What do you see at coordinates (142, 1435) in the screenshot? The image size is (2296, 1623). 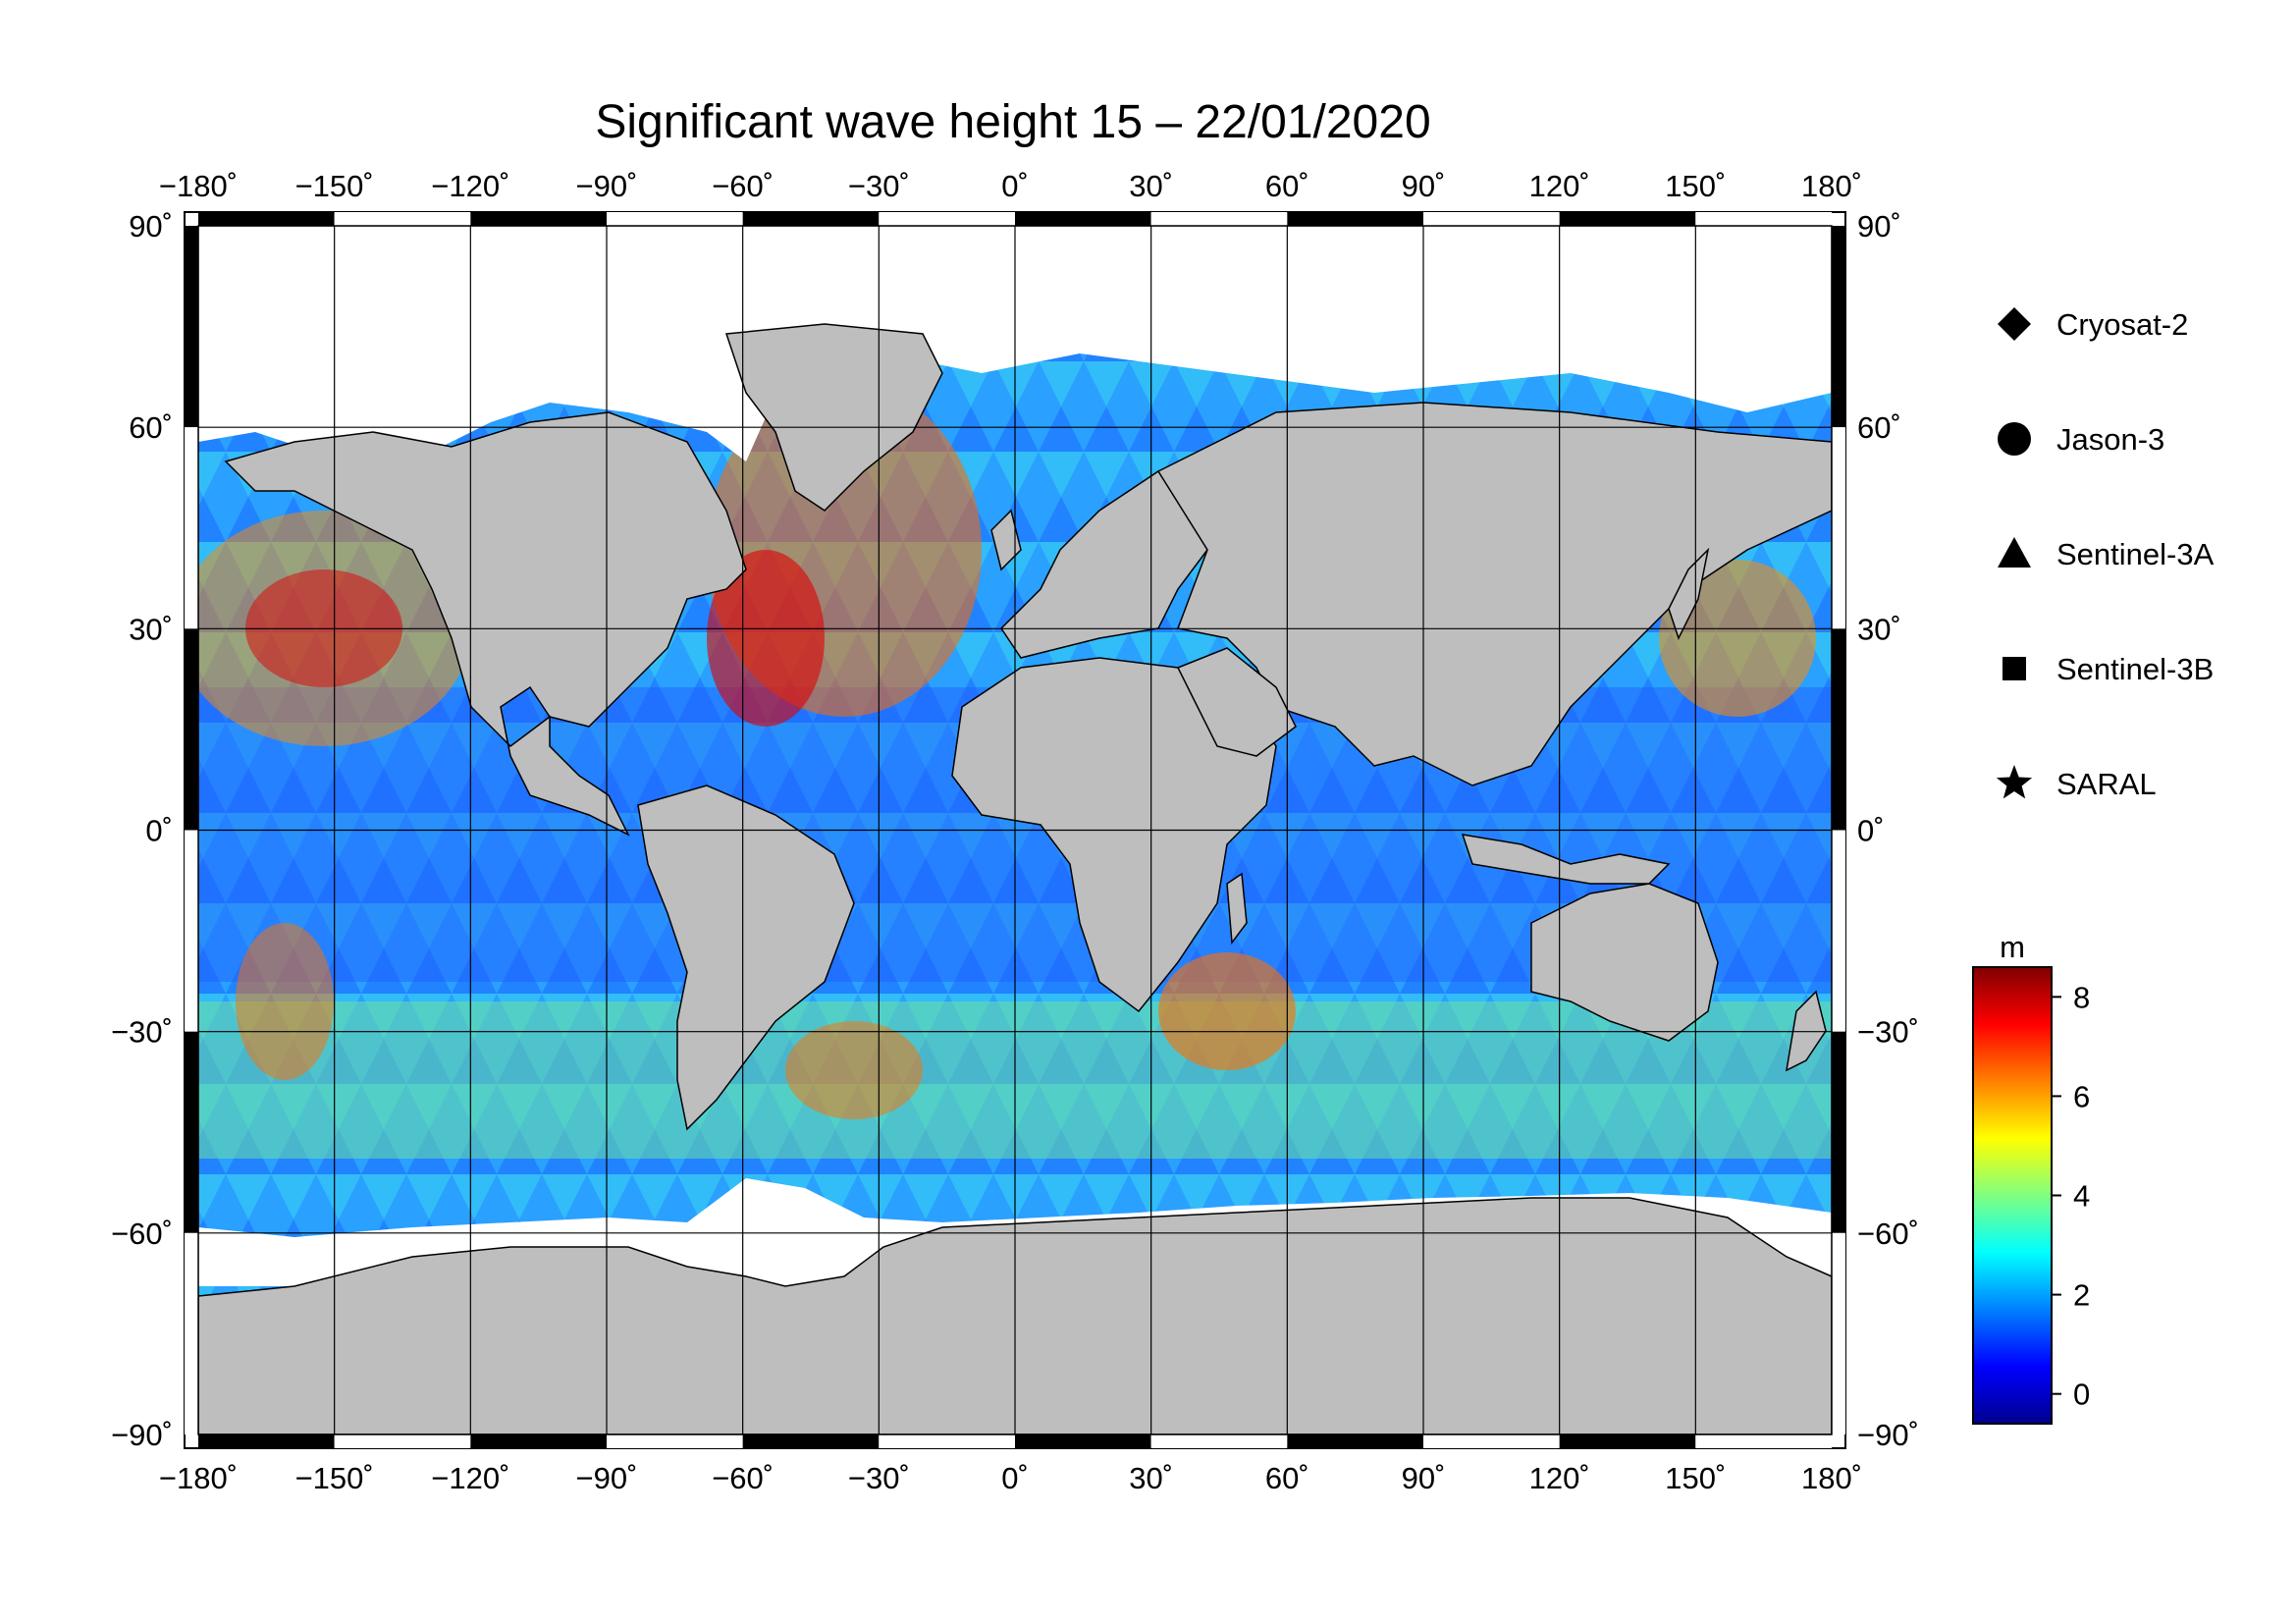 I see `lat-tick-label-left: −90˚` at bounding box center [142, 1435].